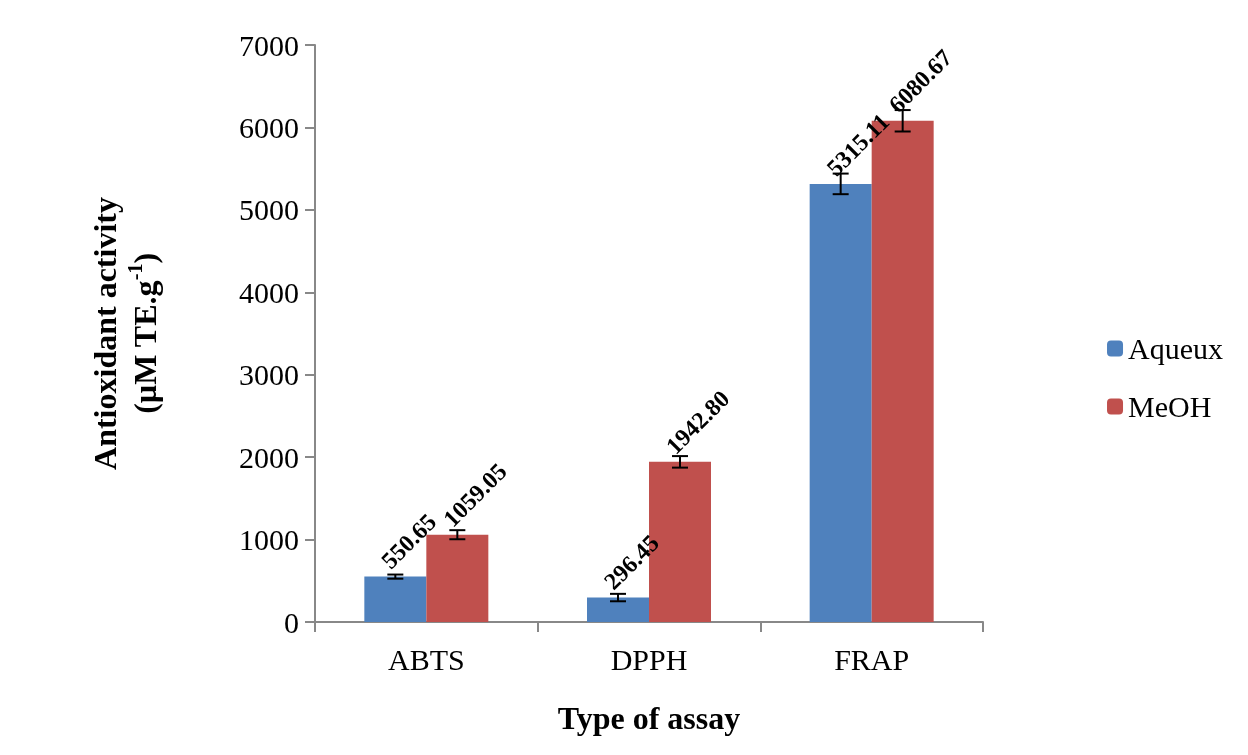 This screenshot has height=755, width=1248. Describe the element at coordinates (426, 659) in the screenshot. I see `x-tick-label: ABTS` at that location.